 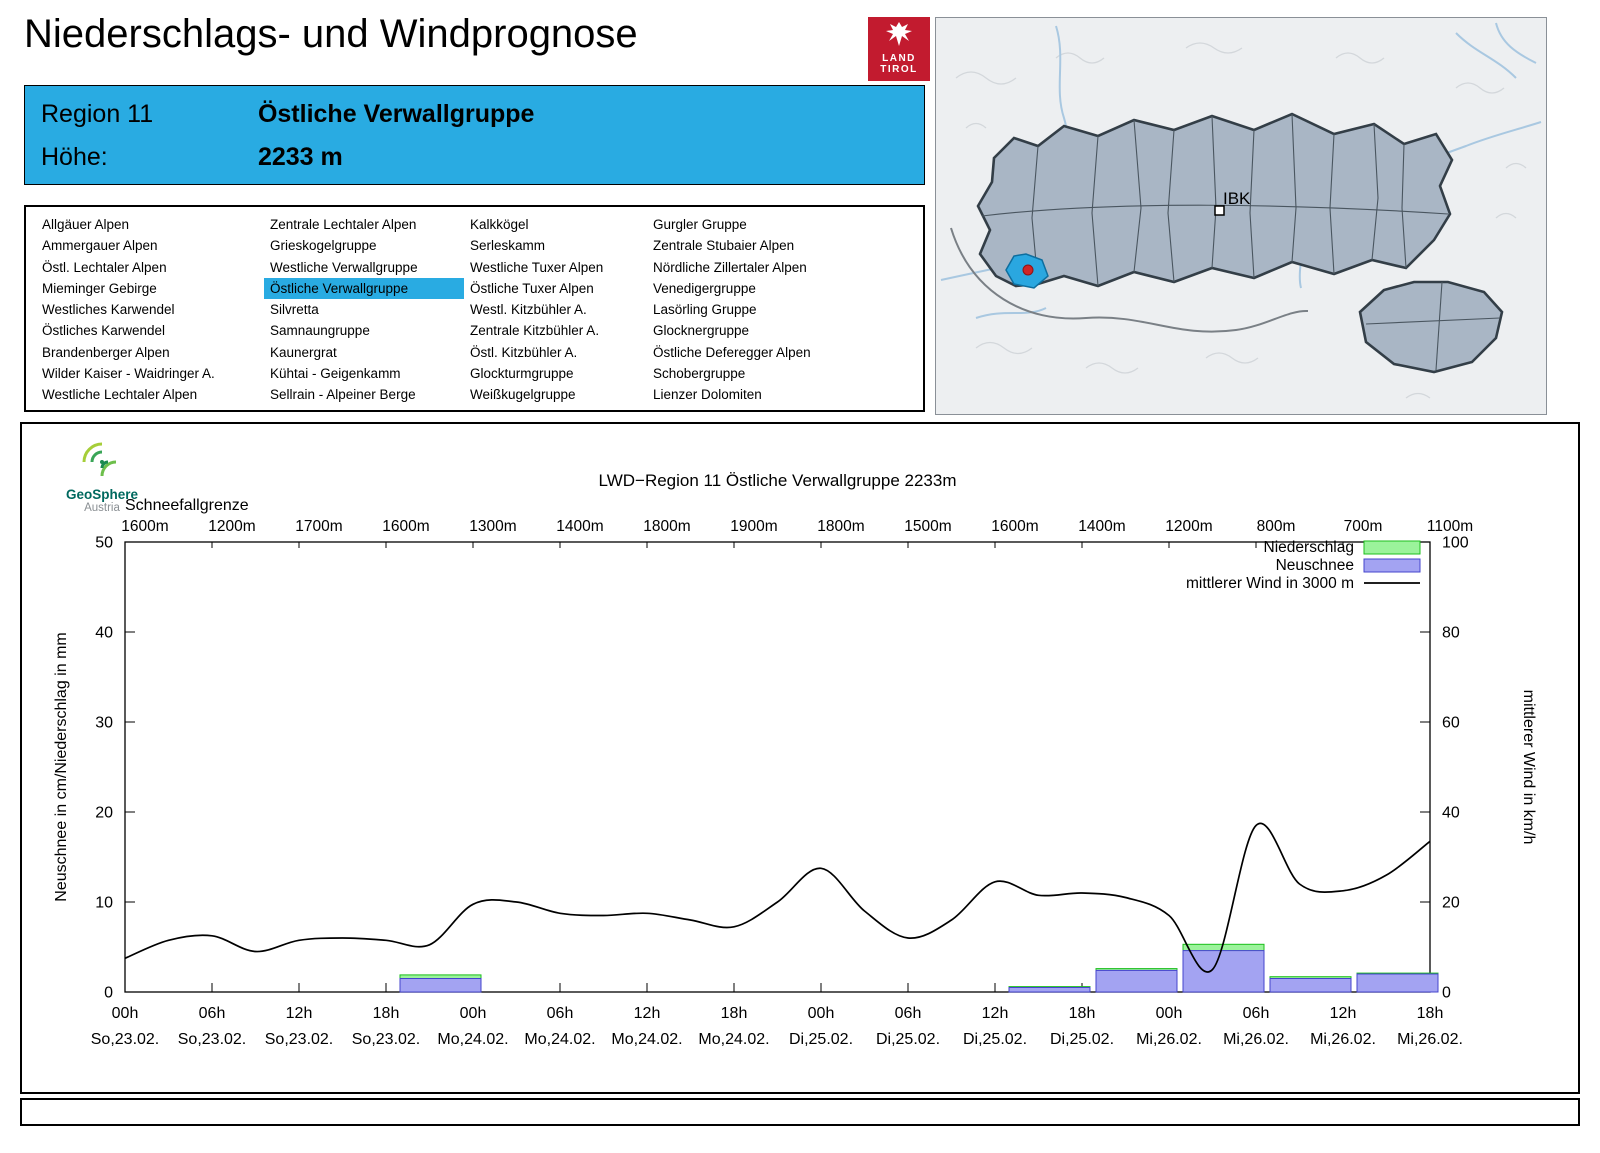 I want to click on region-list-item: Ammergauer Alpen, so click(x=100, y=246).